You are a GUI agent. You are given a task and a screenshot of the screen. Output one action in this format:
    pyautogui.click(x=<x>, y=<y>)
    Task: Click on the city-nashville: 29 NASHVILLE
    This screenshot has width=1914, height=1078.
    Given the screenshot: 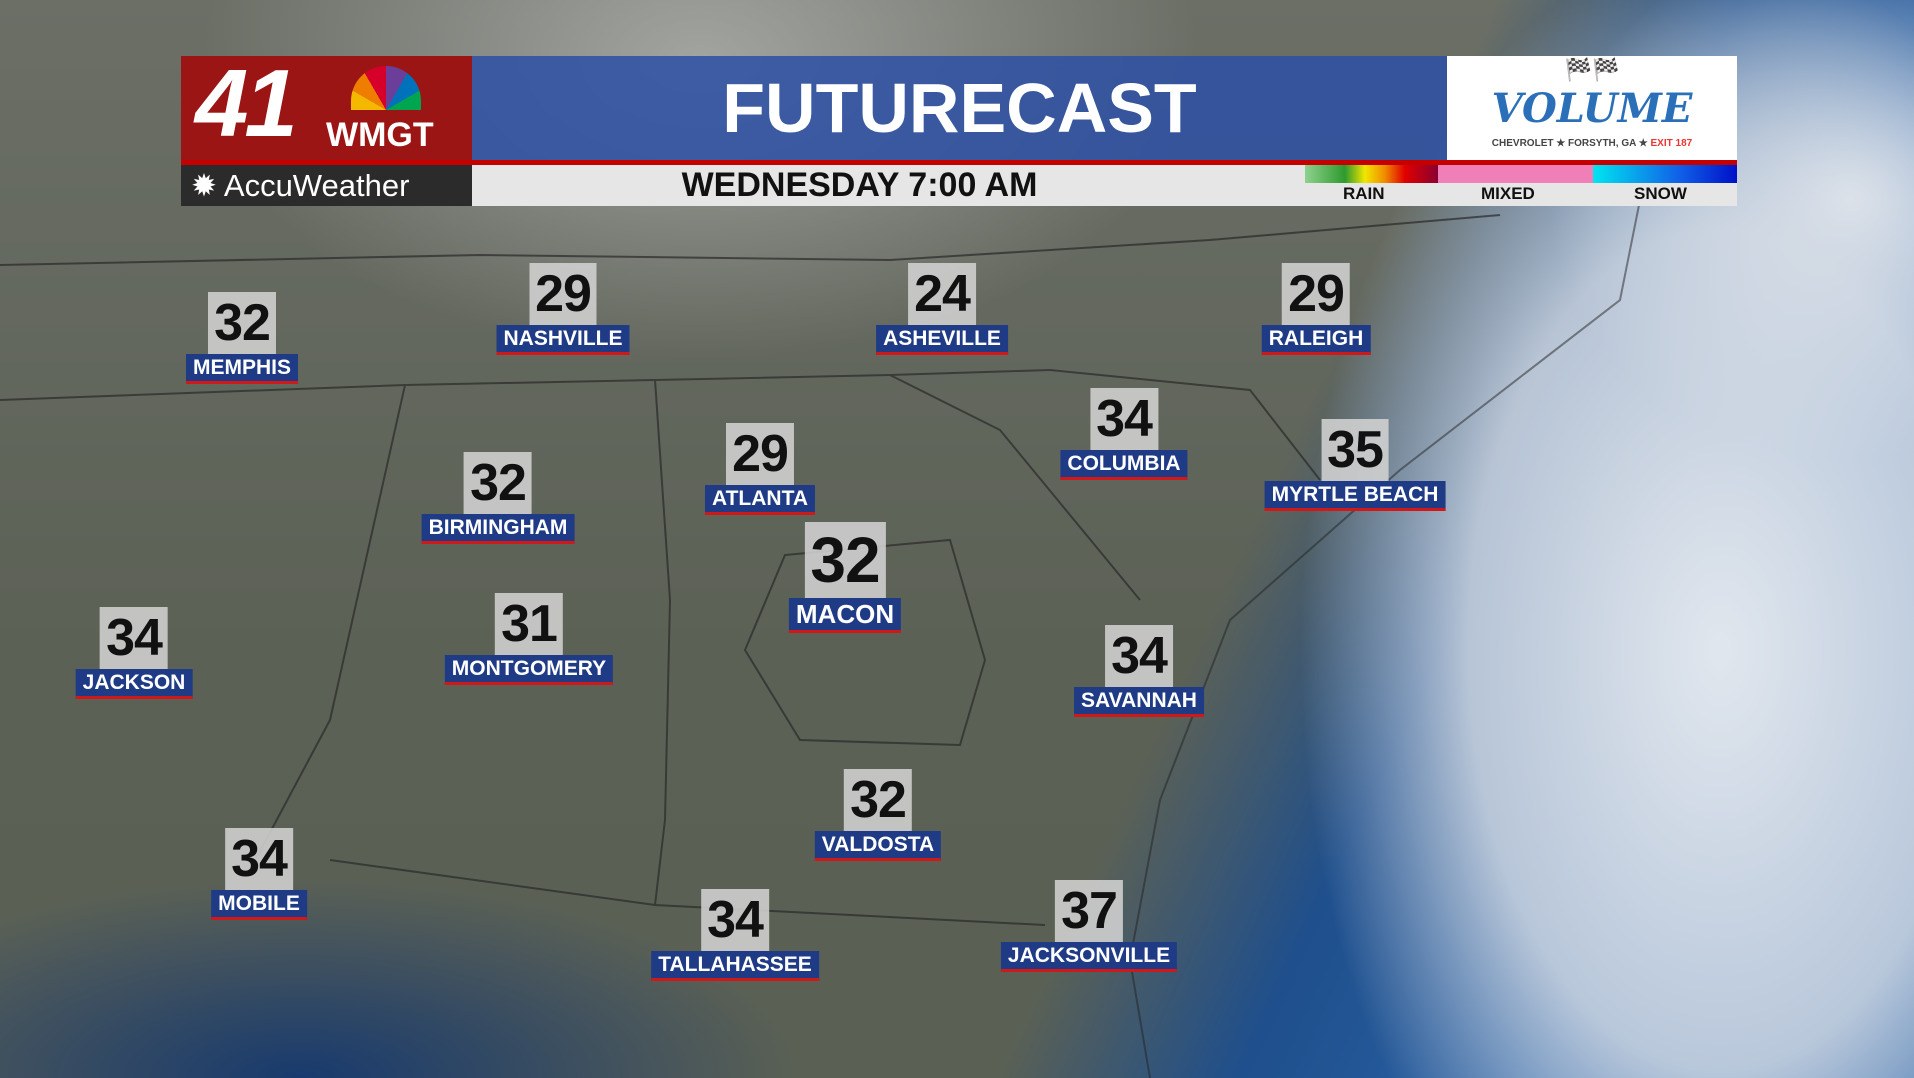 What is the action you would take?
    pyautogui.click(x=563, y=309)
    